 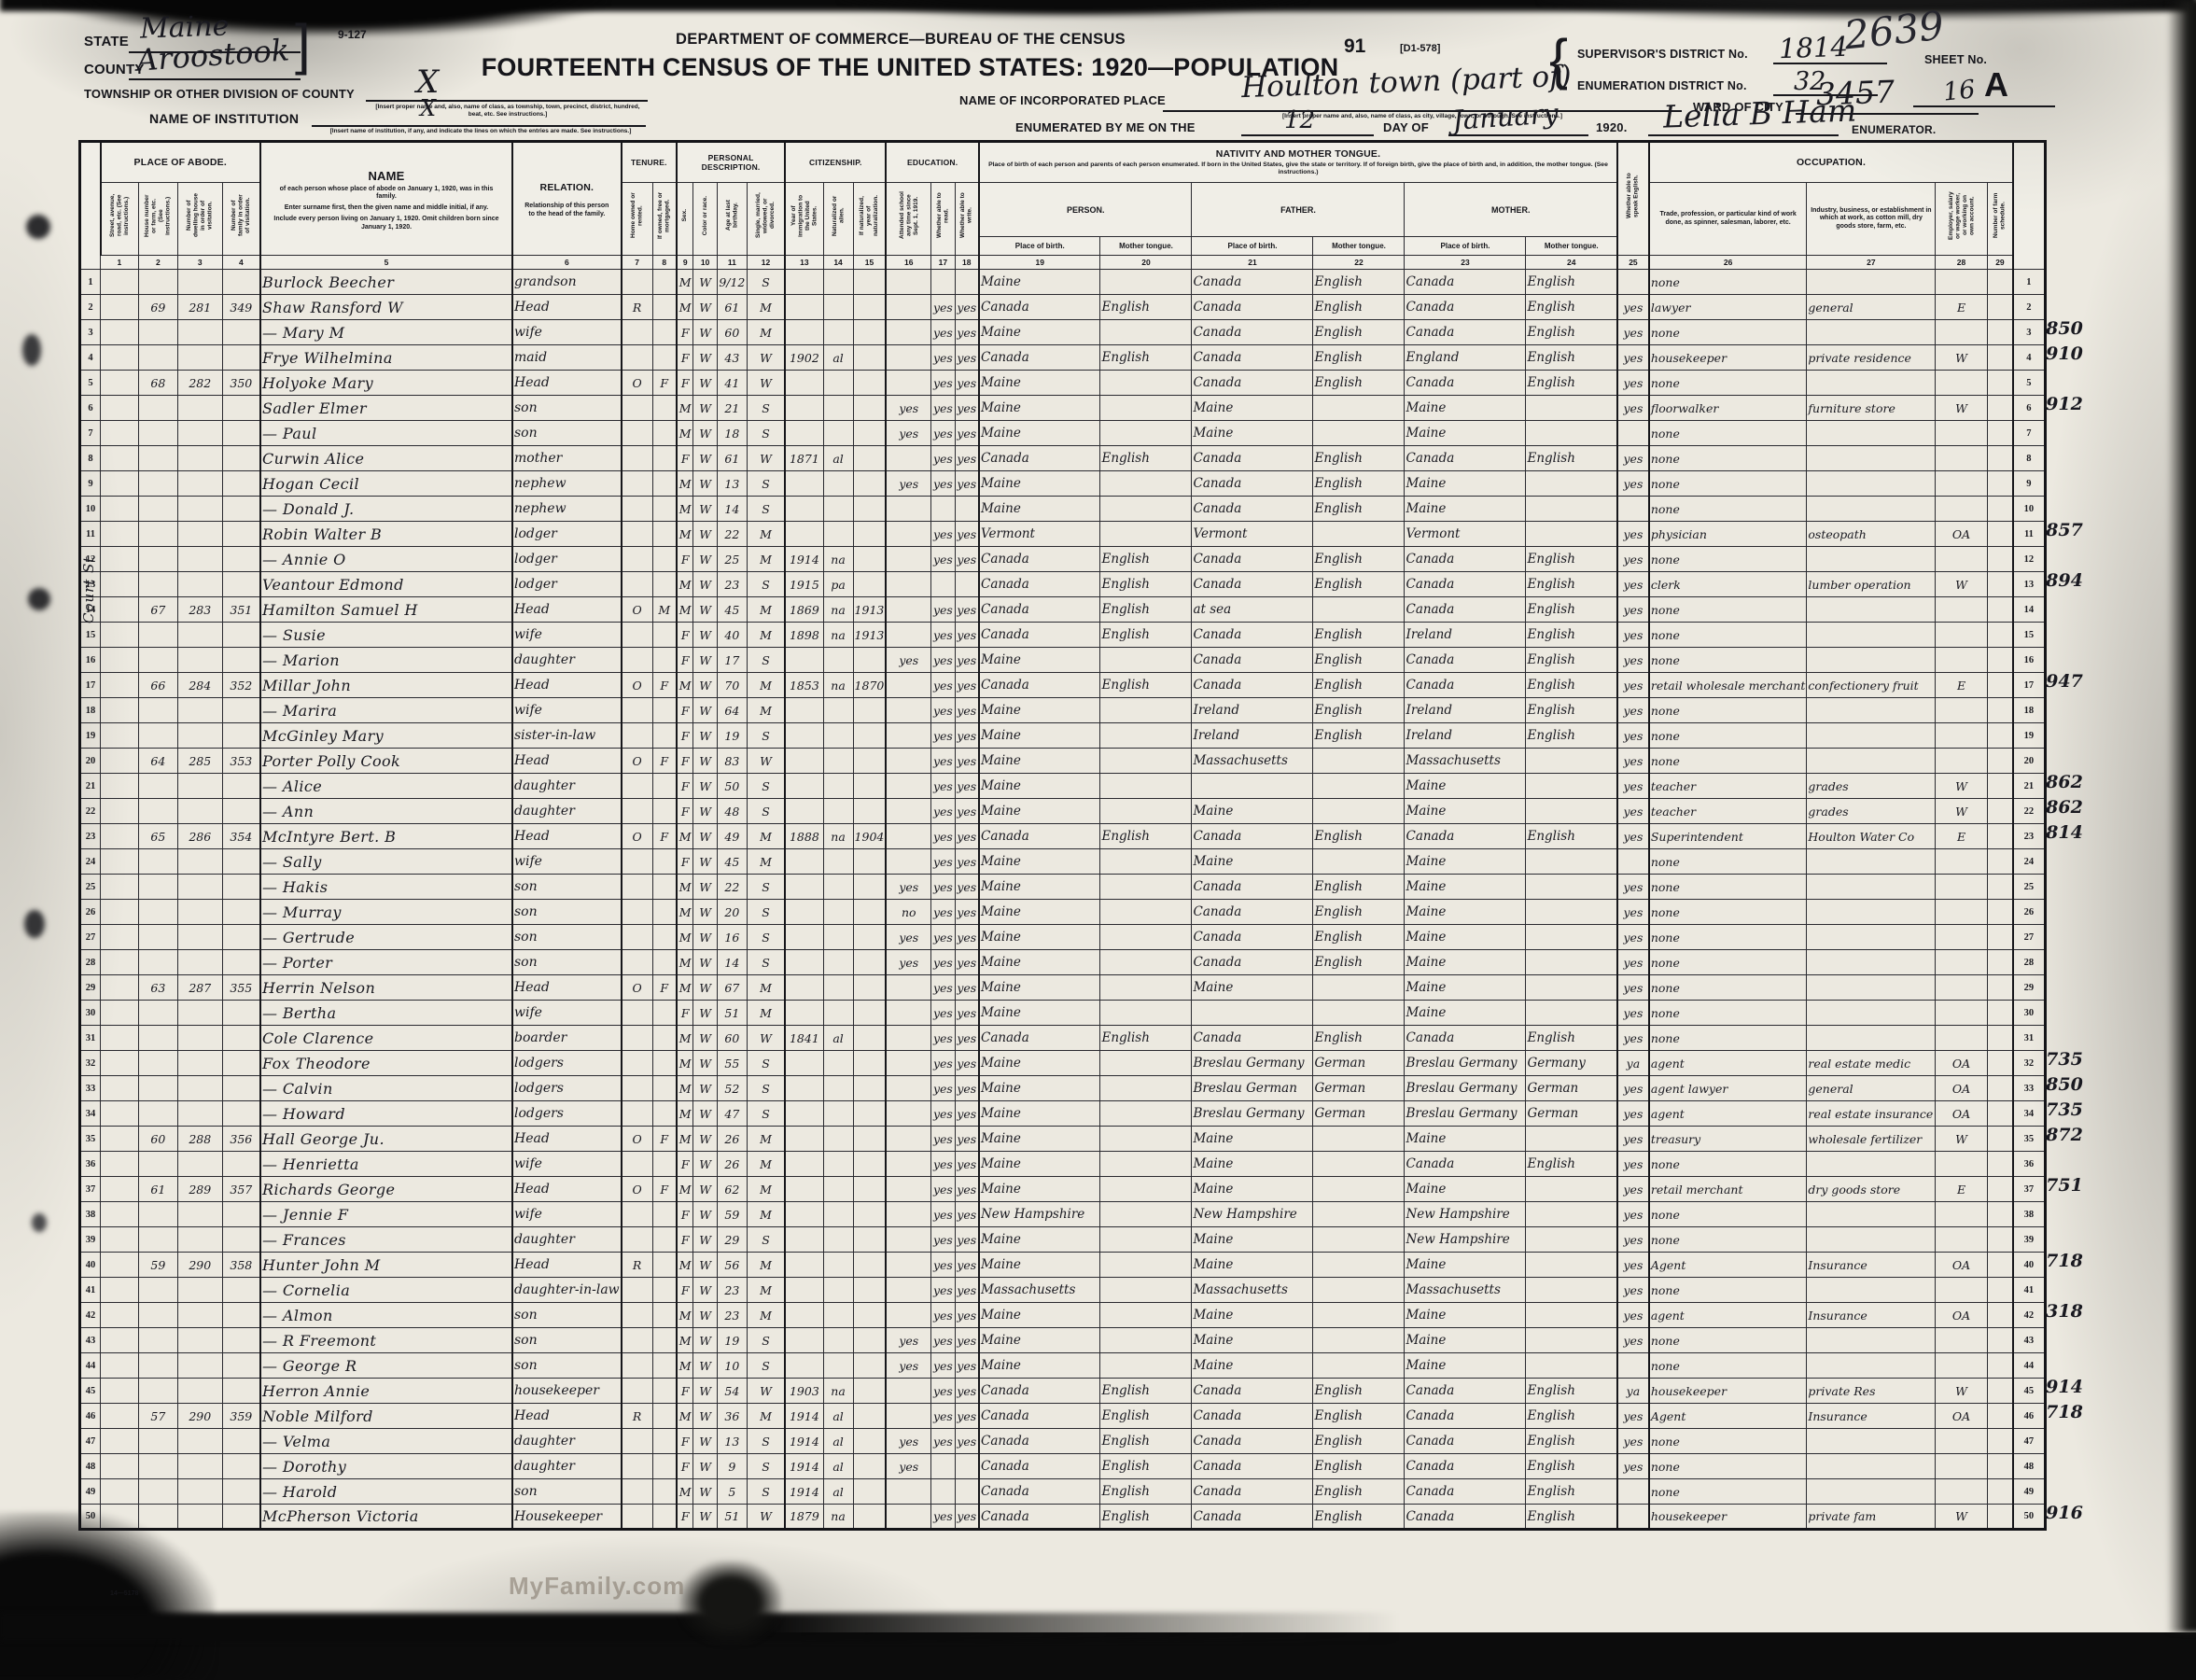 I want to click on line-number: 25, so click(x=2029, y=887).